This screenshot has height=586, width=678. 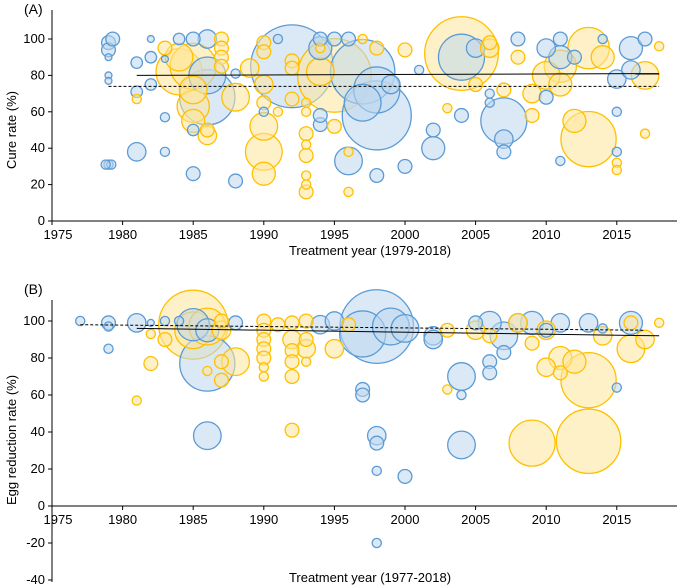 I want to click on panel-a-x-tick-label: 2005, so click(x=475, y=234).